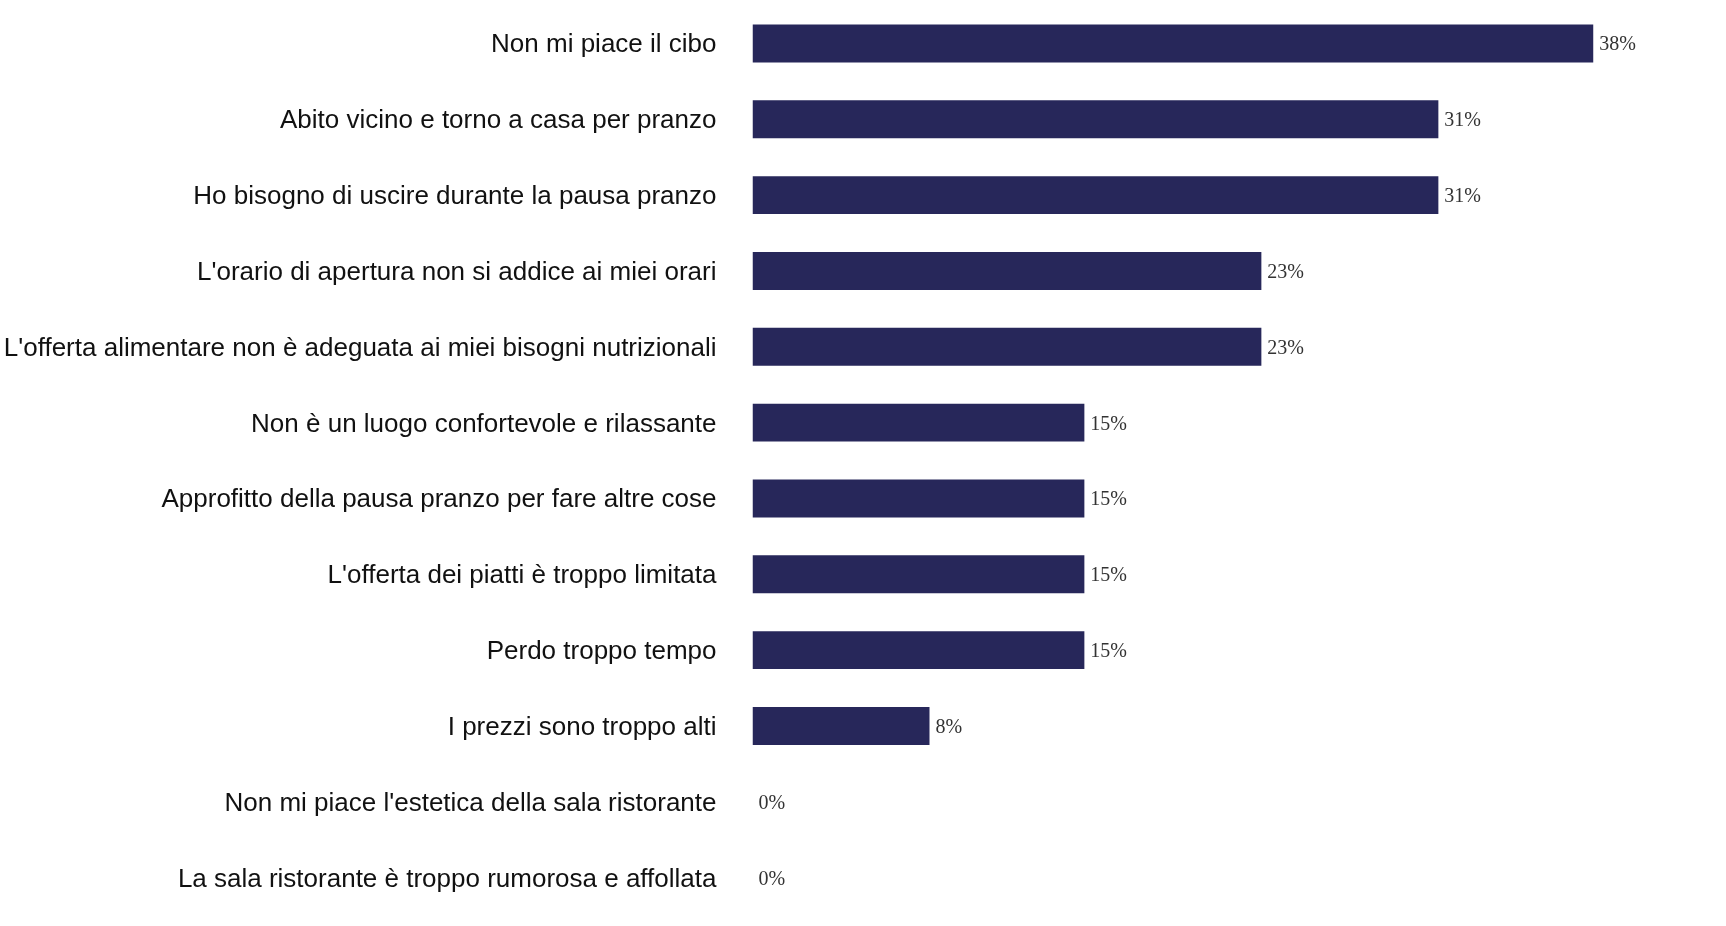 The image size is (1726, 926). I want to click on y-tick-label: Ho bisogno di uscire durante la pausa pranzo, so click(455, 195).